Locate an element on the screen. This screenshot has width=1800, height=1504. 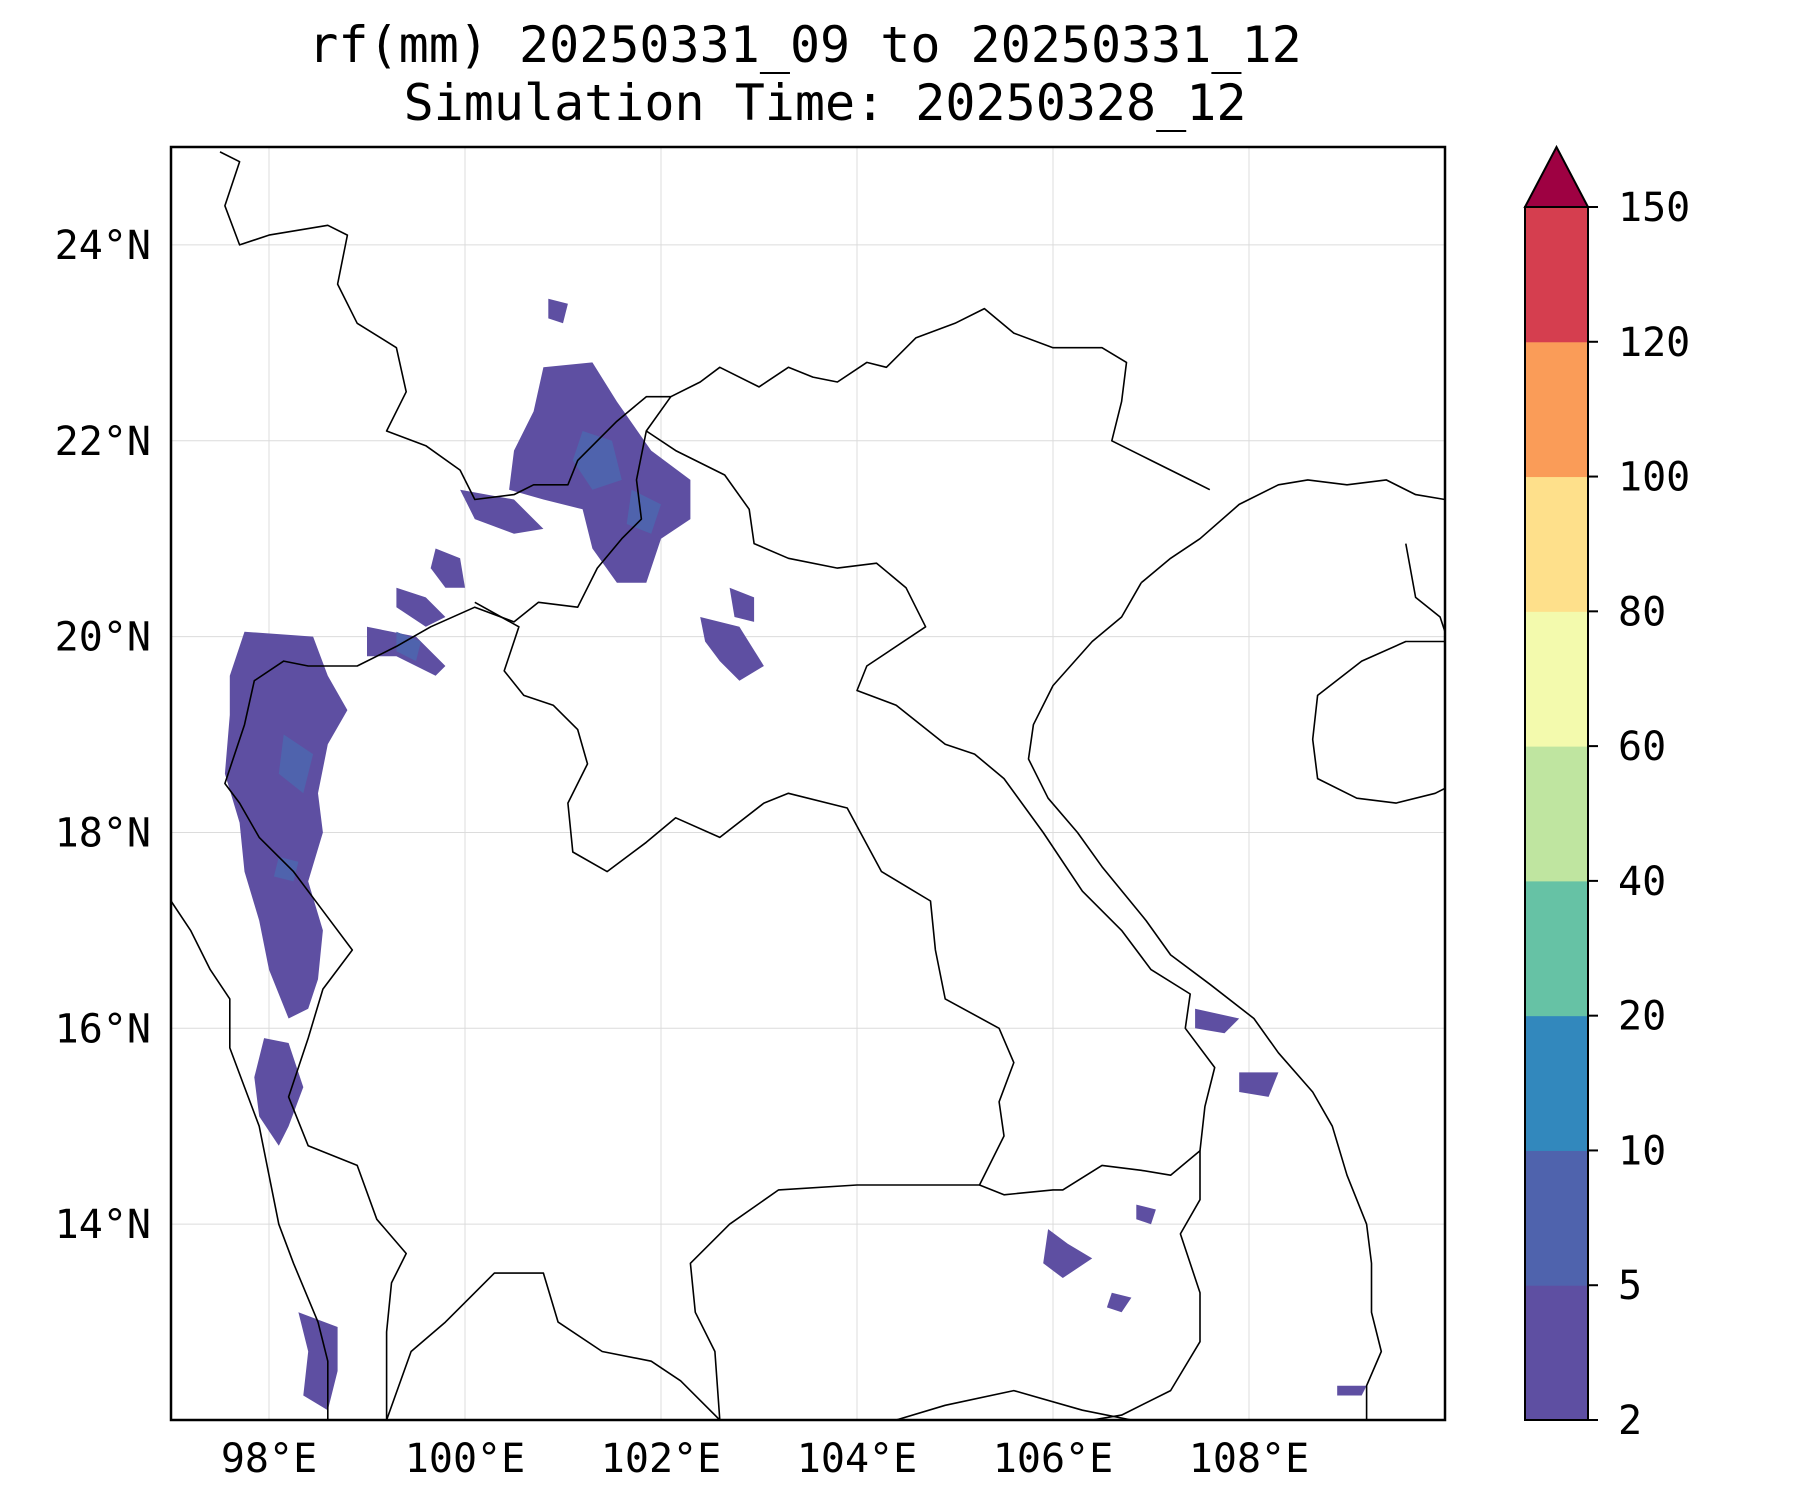
lat-tick-label: 18°N is located at coordinates (103, 833).